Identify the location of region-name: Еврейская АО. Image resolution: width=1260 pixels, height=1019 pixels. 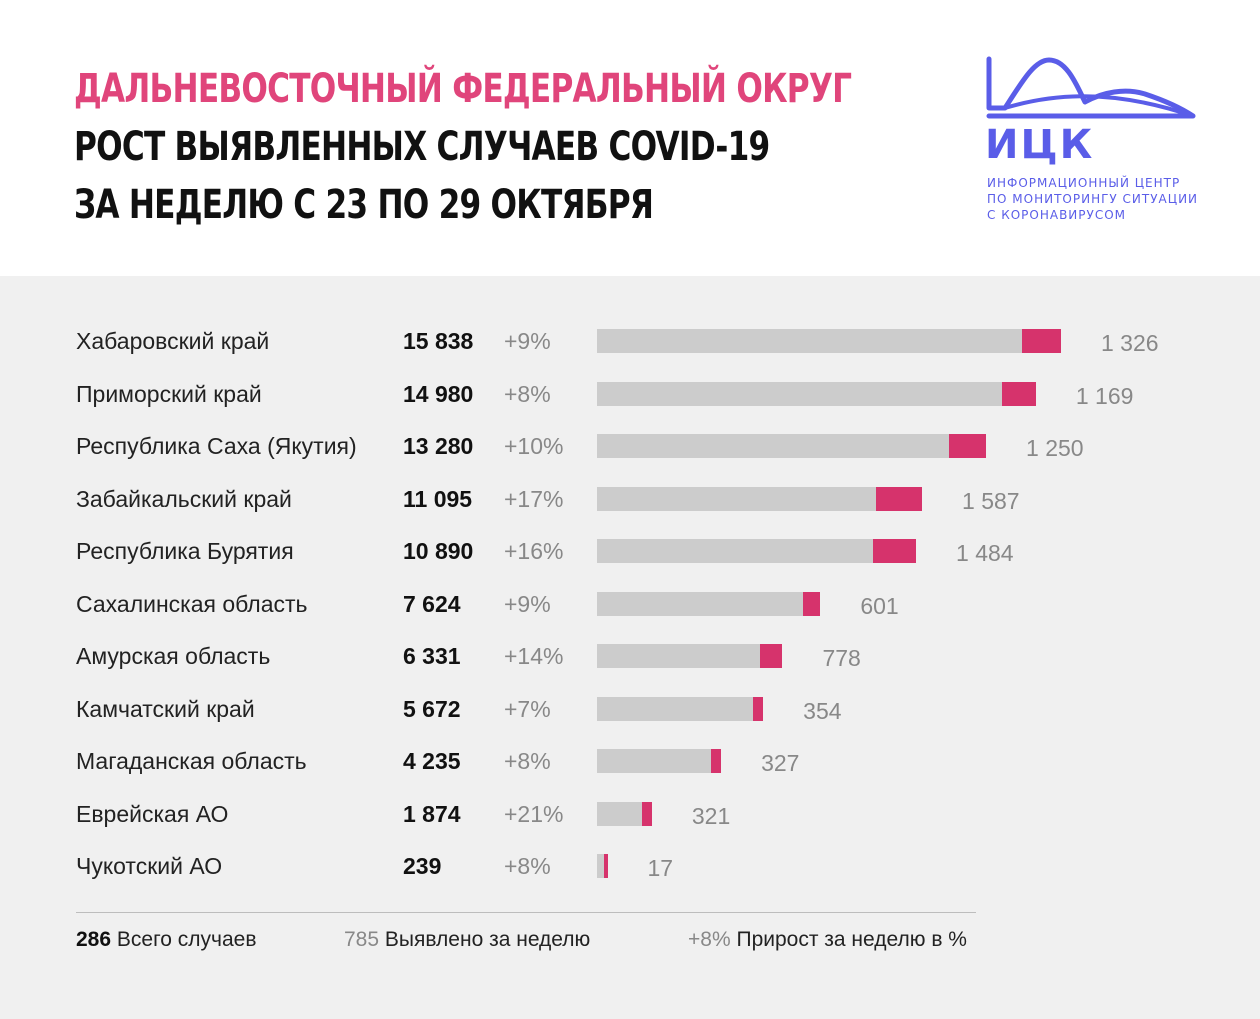
(152, 813).